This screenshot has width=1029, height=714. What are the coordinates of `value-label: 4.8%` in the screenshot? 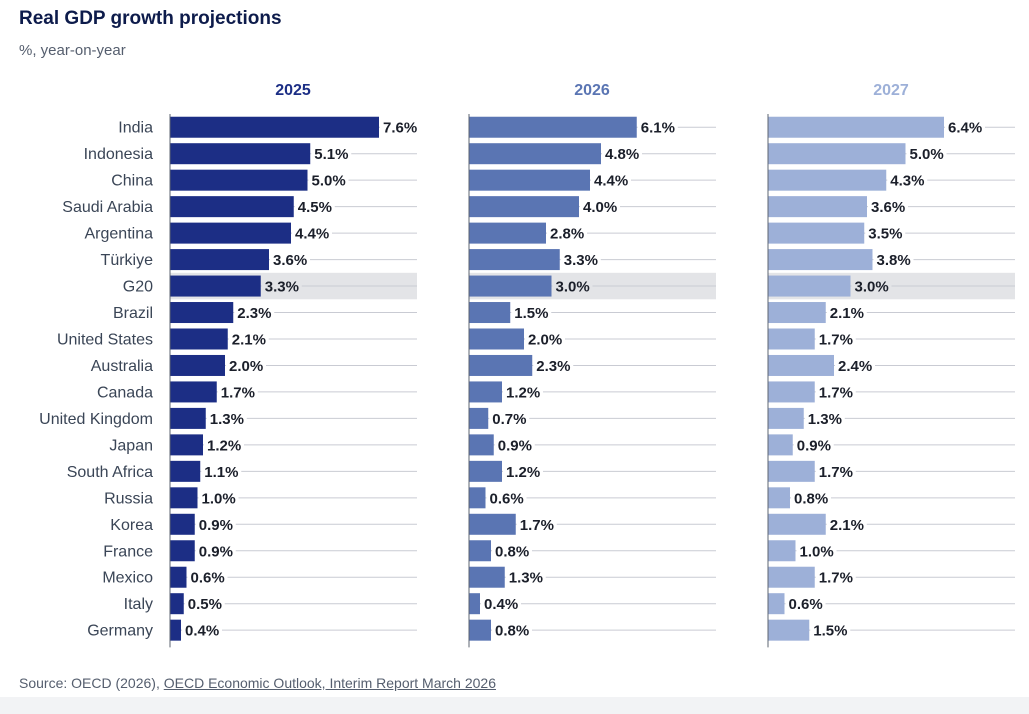 It's located at (622, 154).